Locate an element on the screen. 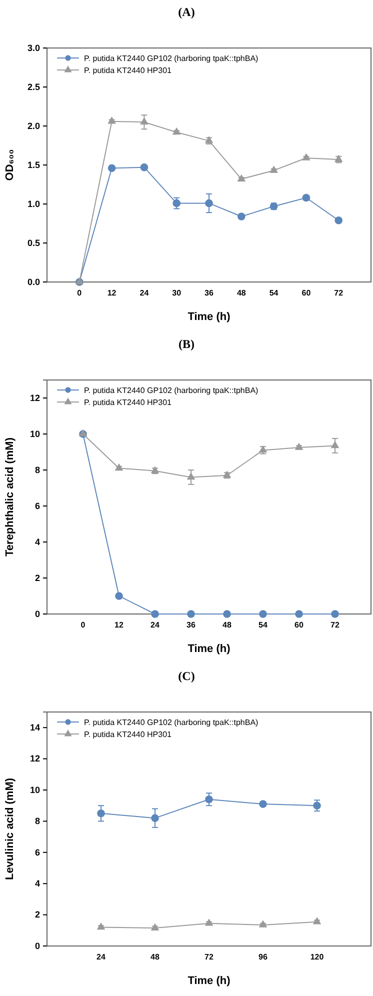 The image size is (373, 996). y-tick-label: 3.0 is located at coordinates (33, 47).